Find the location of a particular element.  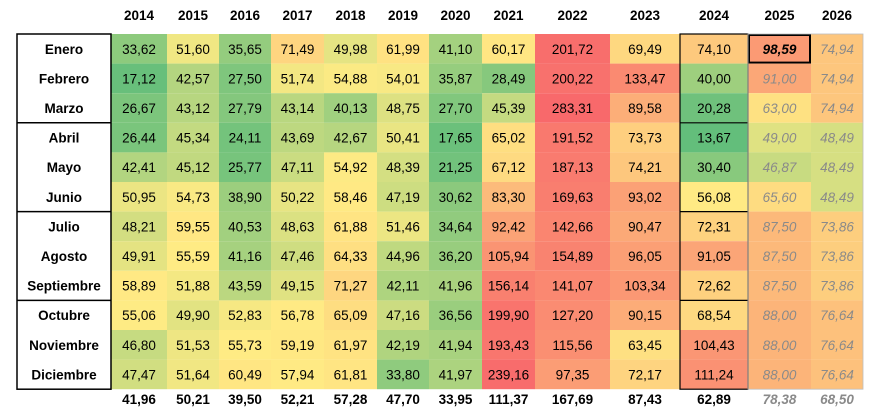

value-label-diciembre-2019: 33,80 is located at coordinates (403, 374).